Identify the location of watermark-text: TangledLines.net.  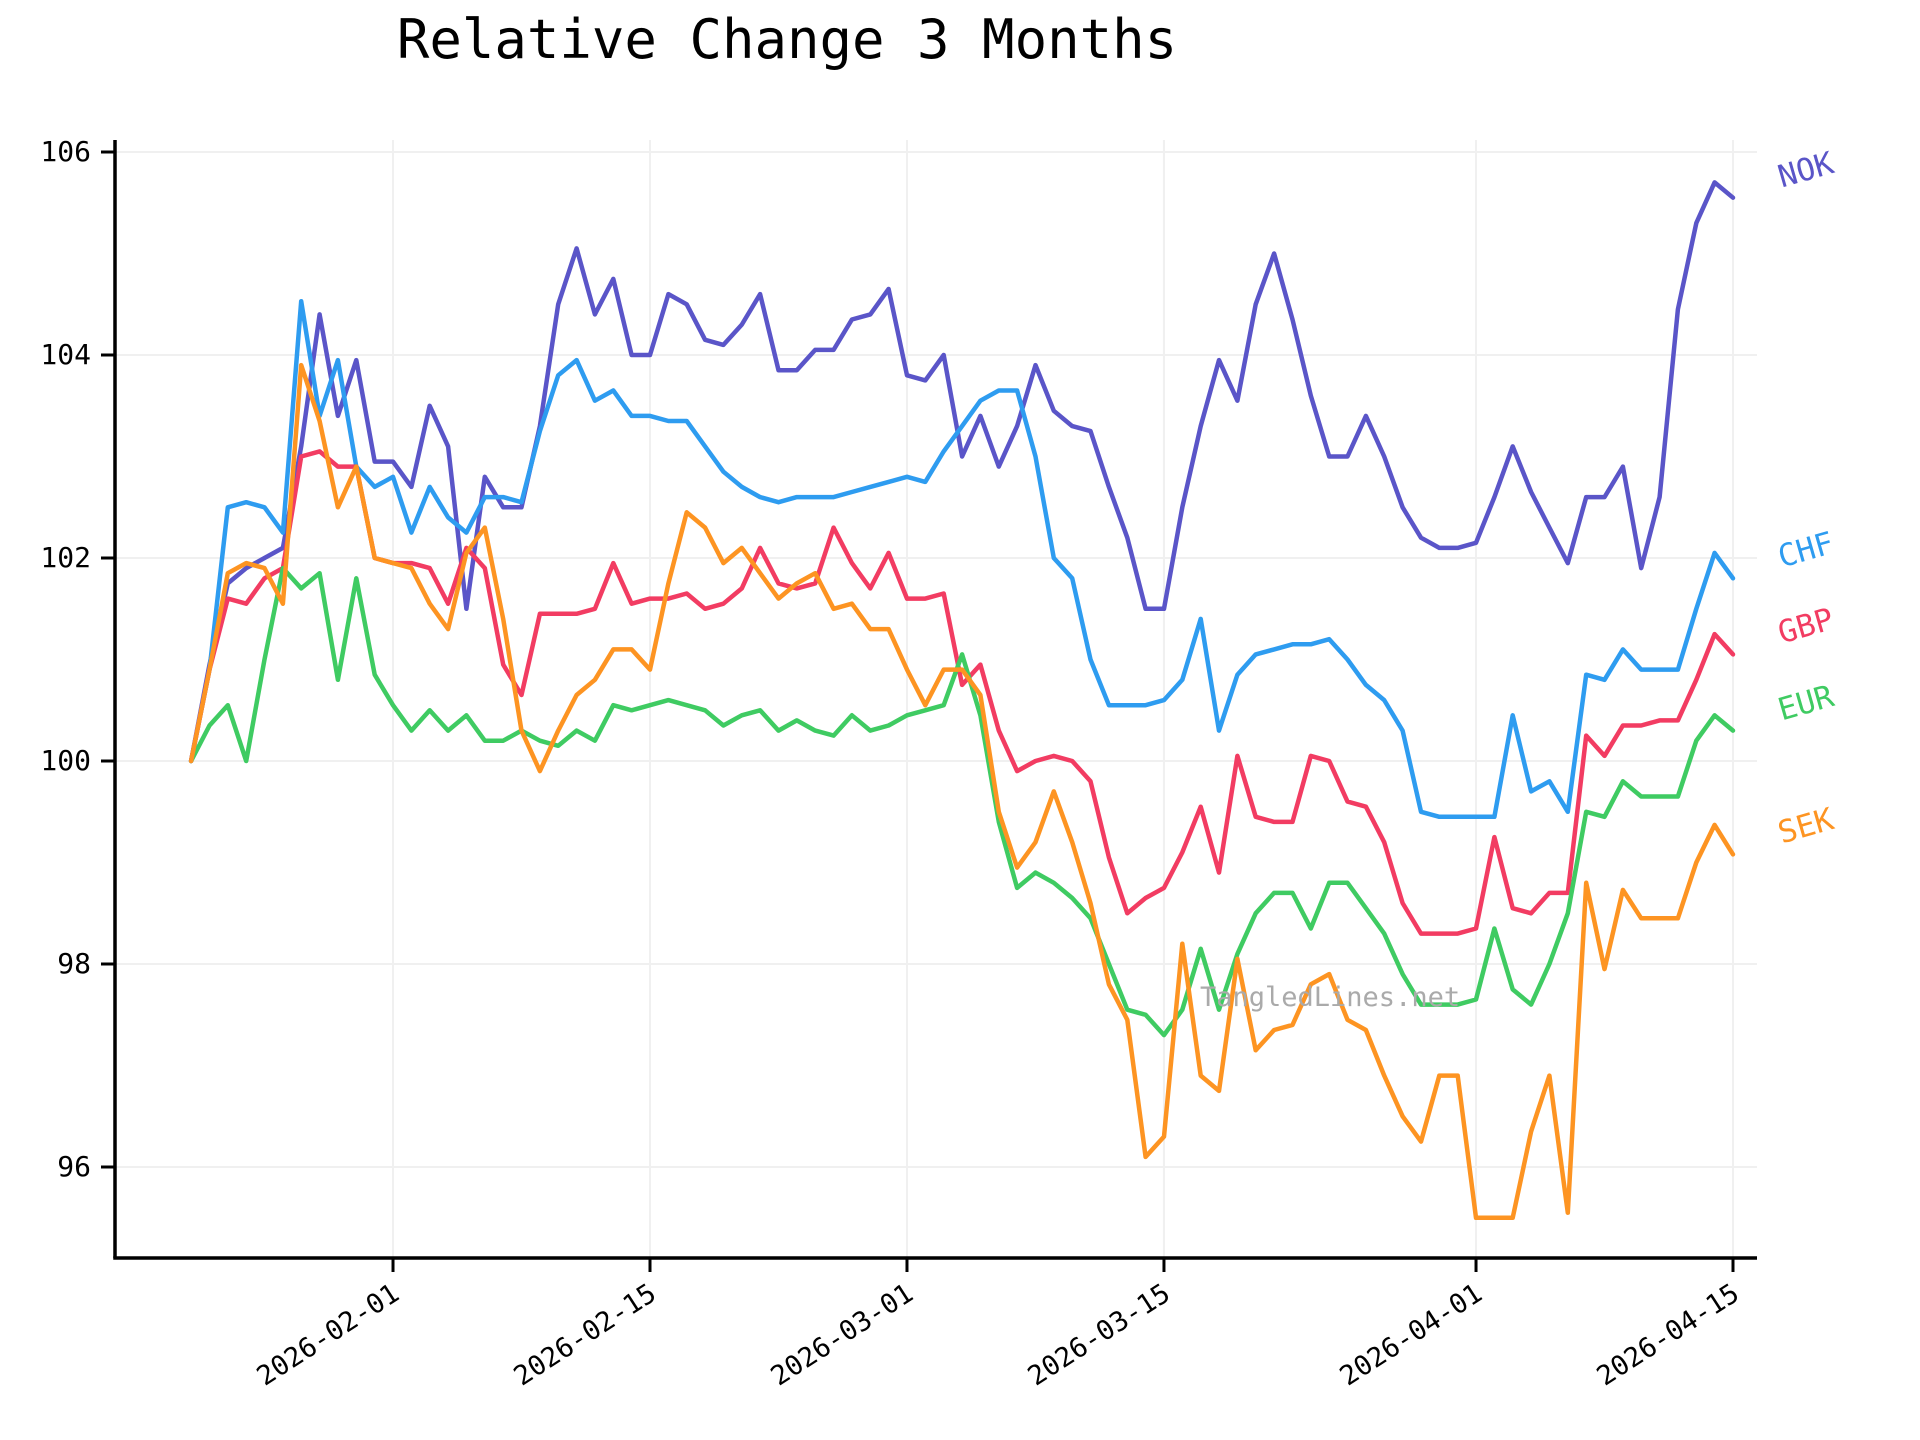
(1330, 997).